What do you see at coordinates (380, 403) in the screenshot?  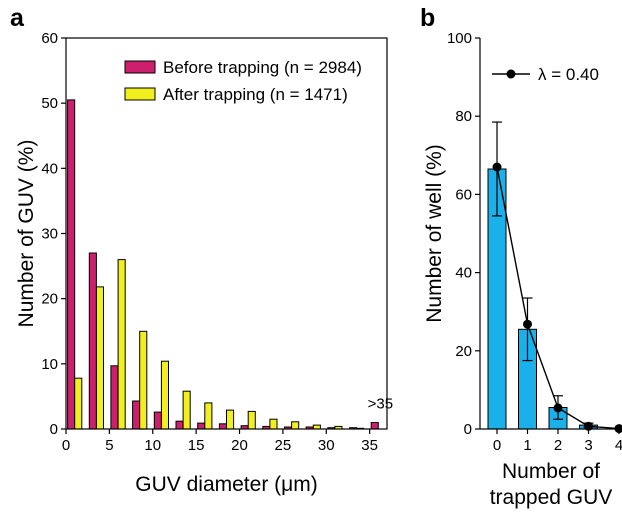 I see `annotation-label: >35` at bounding box center [380, 403].